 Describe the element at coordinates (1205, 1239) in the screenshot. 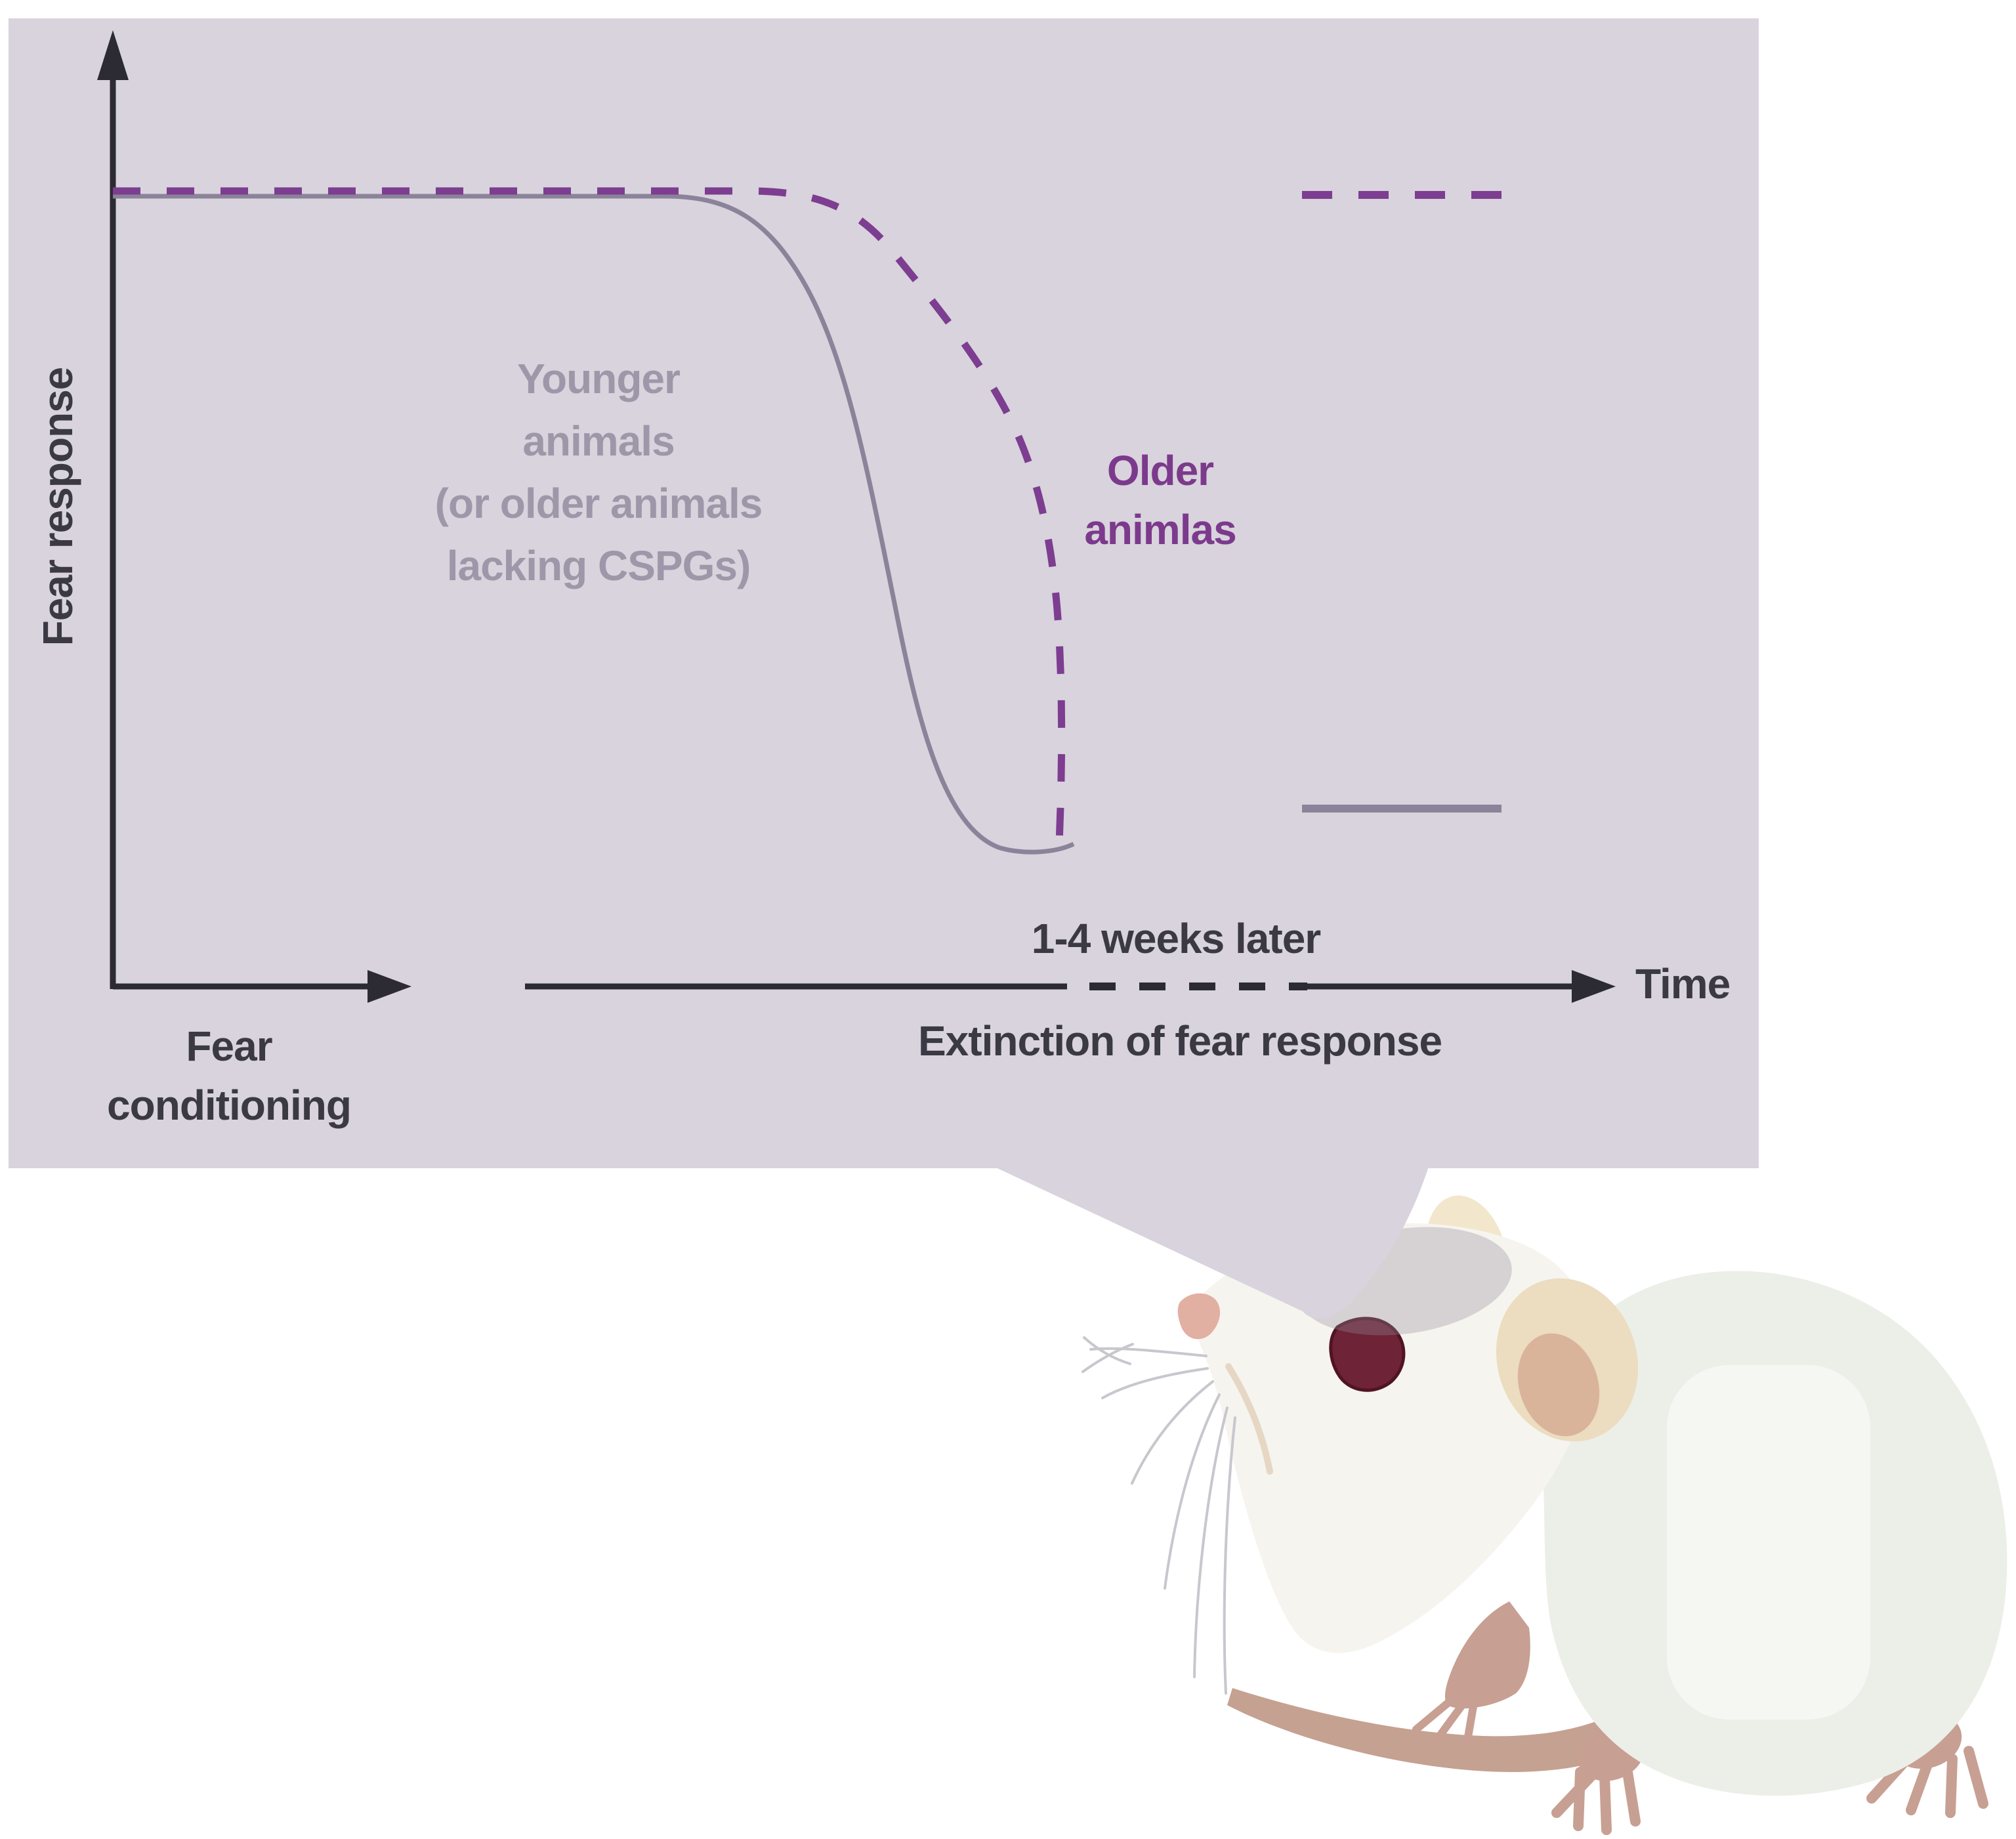

I see `speech-bubble-wedge` at that location.